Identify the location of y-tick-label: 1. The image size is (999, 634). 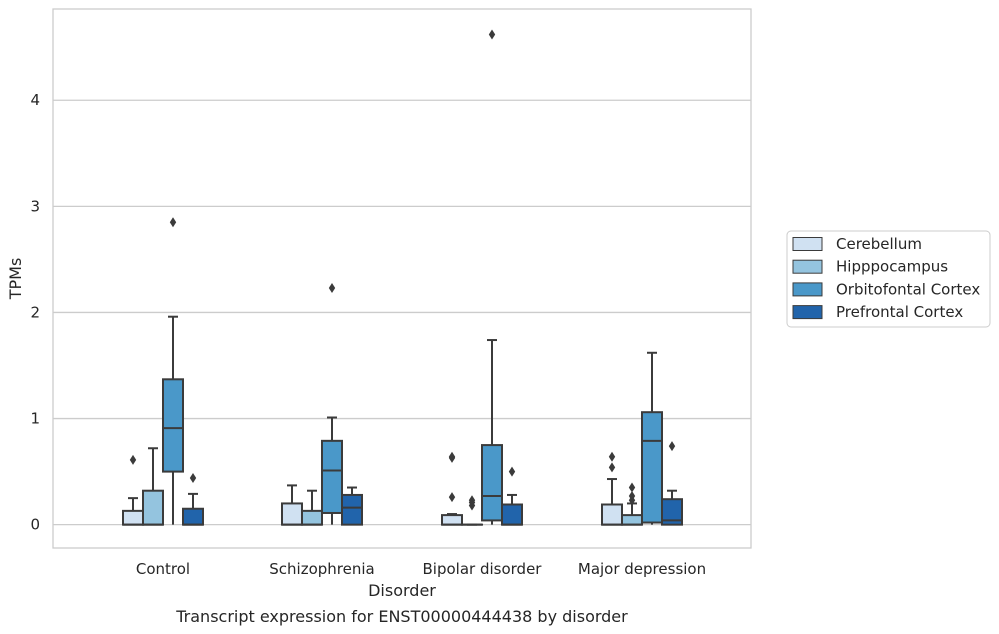
(35, 419).